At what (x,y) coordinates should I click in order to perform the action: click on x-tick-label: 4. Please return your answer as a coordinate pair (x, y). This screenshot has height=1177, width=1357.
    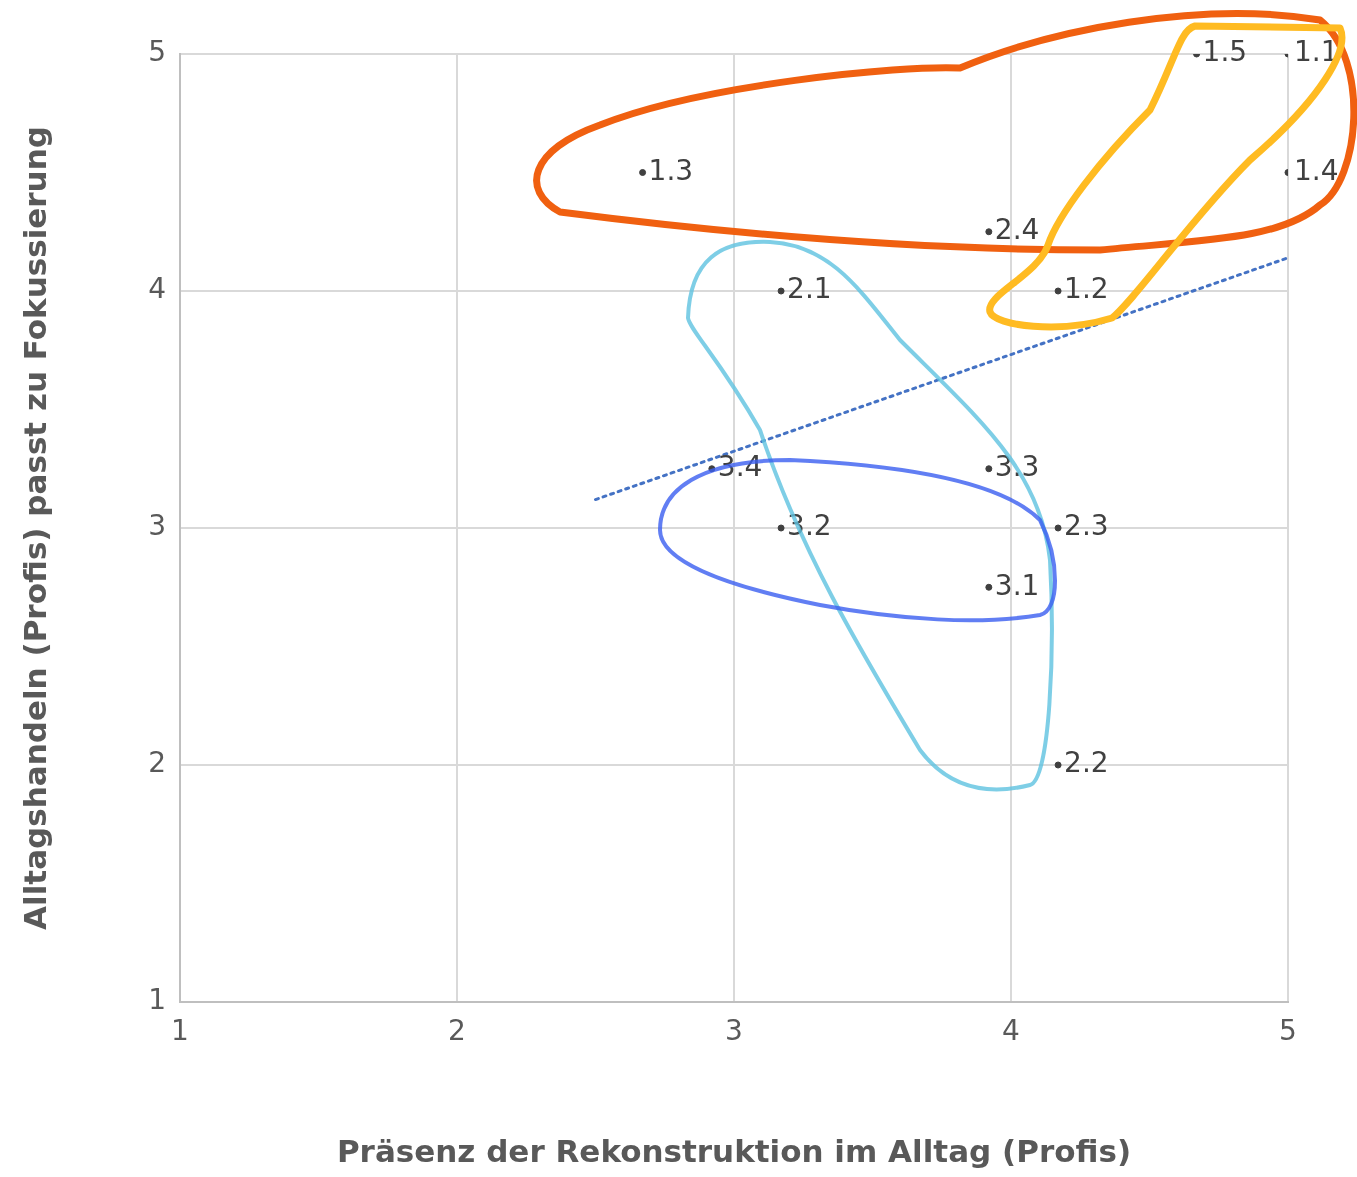
    Looking at the image, I should click on (1011, 1031).